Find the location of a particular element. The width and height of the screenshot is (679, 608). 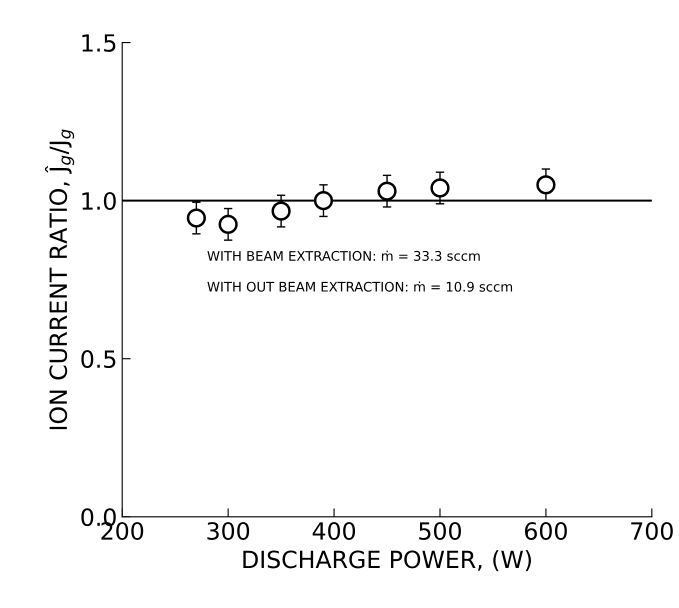

y-tick-label: 0.5 is located at coordinates (98, 359).